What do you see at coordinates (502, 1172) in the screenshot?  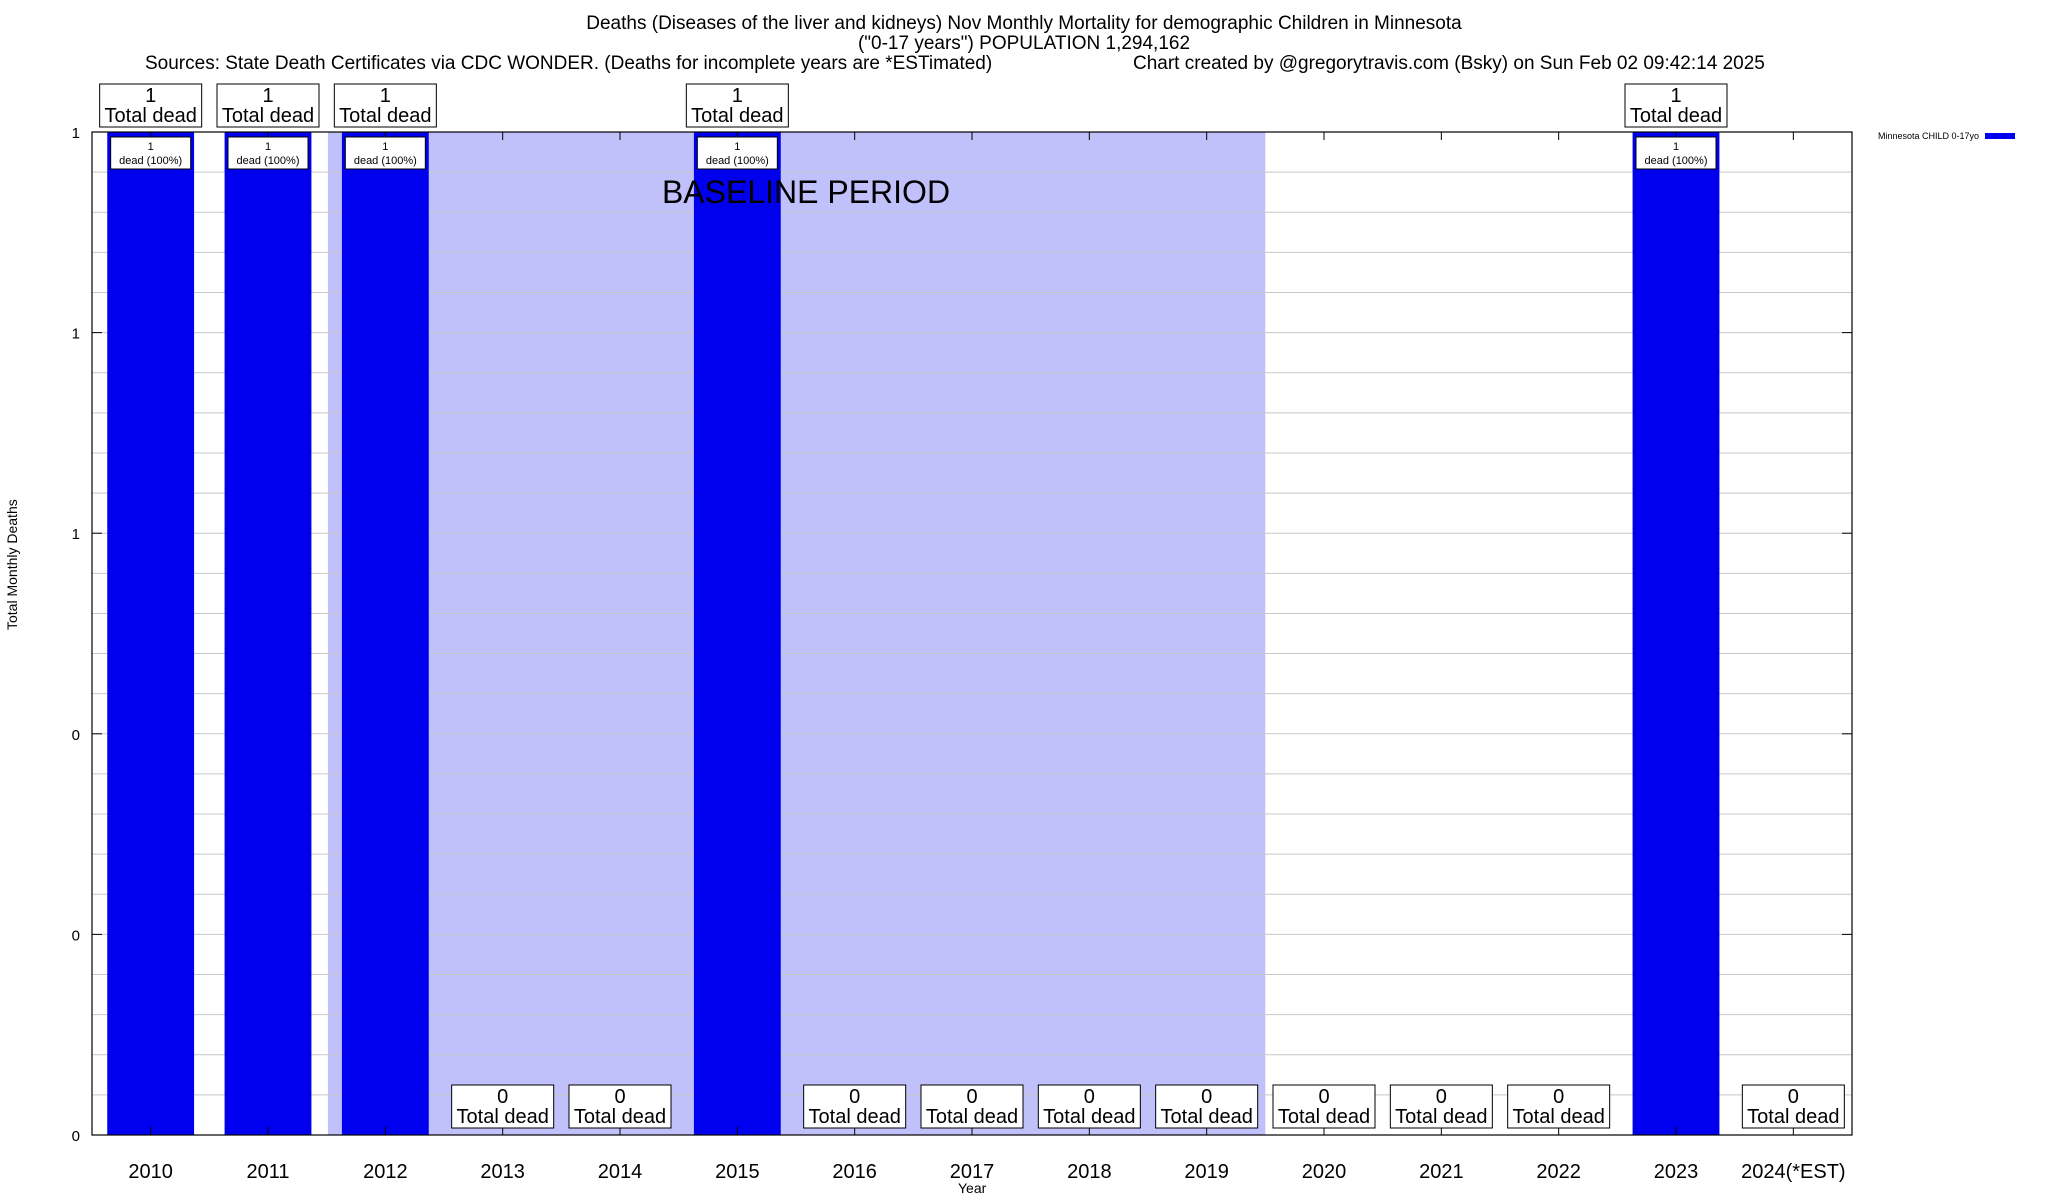 I see `x-tick-label: 2013` at bounding box center [502, 1172].